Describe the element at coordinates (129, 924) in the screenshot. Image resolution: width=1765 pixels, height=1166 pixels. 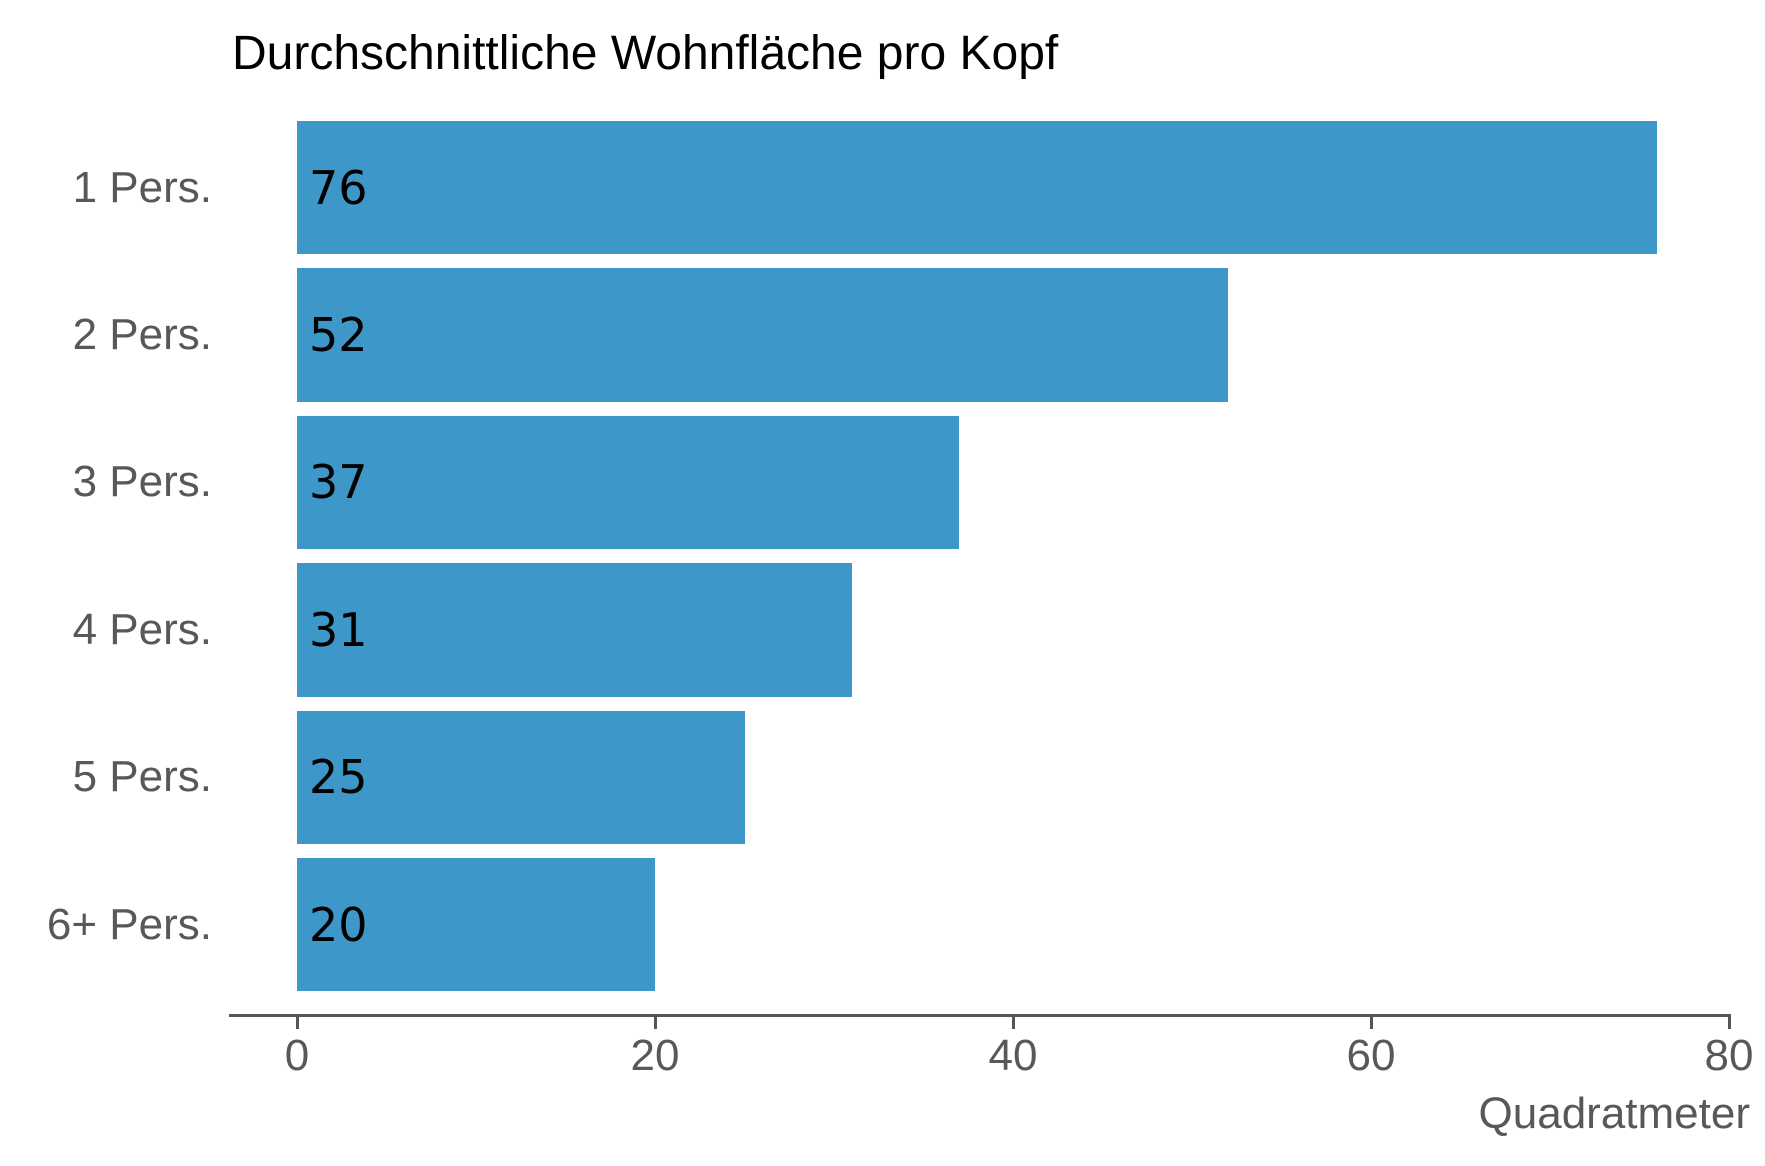
I see `category-label: 6+ Pers.` at that location.